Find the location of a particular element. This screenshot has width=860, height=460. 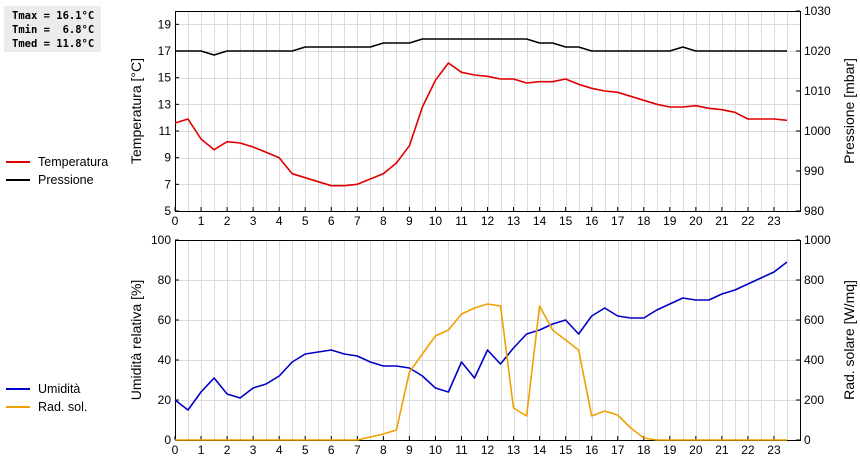

tmin-text: Tmin = 6.8°C is located at coordinates (53, 30).